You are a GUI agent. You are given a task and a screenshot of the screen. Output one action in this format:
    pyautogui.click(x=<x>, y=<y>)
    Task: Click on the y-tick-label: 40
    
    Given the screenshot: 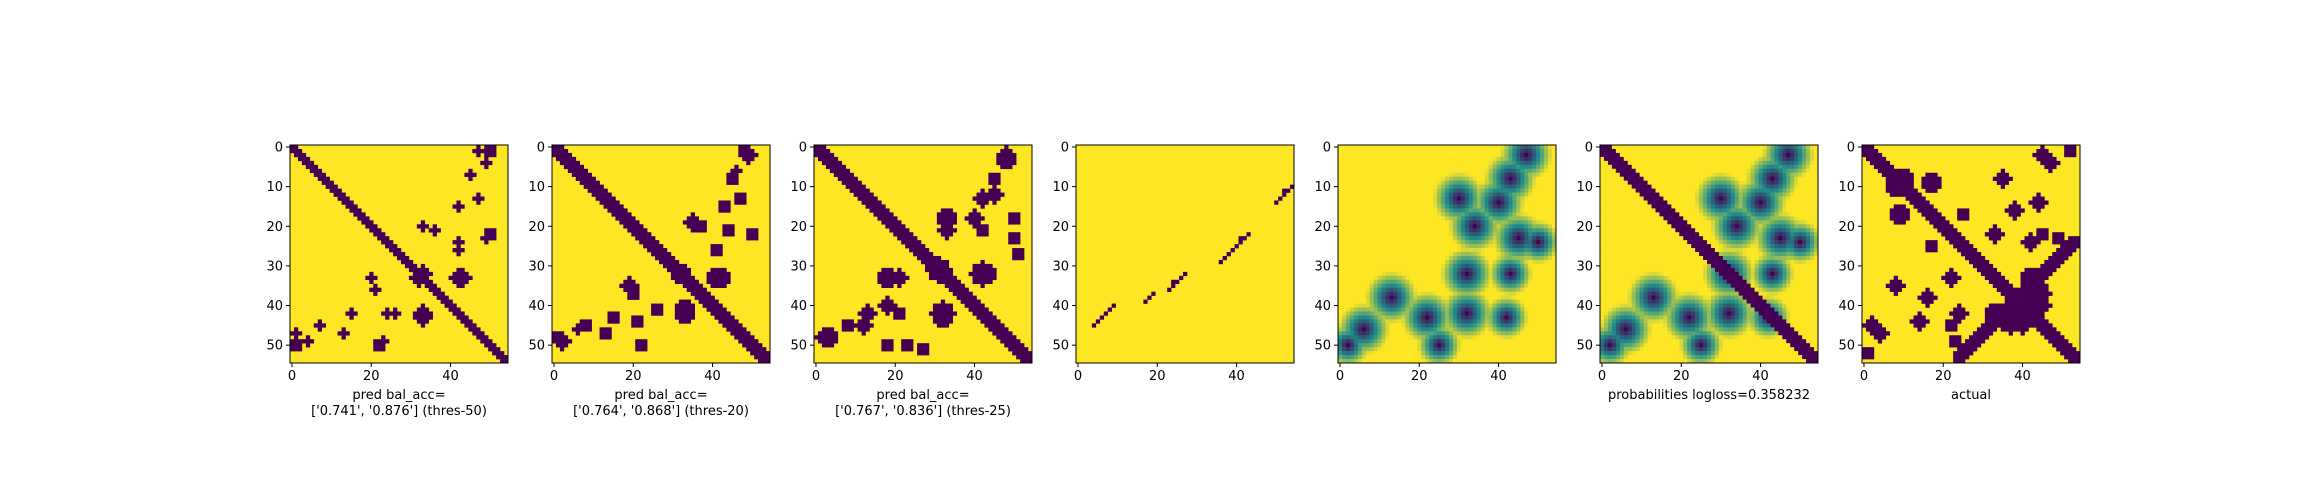 What is the action you would take?
    pyautogui.click(x=1060, y=306)
    